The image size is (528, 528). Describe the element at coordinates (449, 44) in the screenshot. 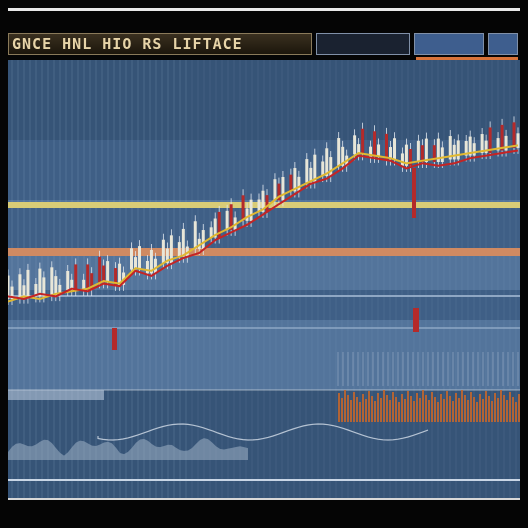

I see `toolbar-button` at that location.